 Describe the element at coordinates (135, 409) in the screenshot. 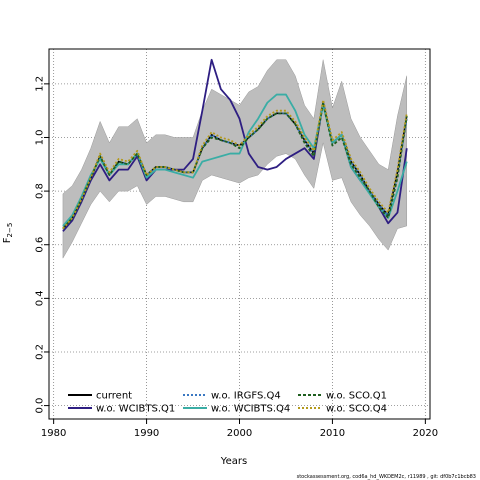

I see `legend-label-w-o-wcibts-q1: w.o. WCIBTS.Q1` at that location.